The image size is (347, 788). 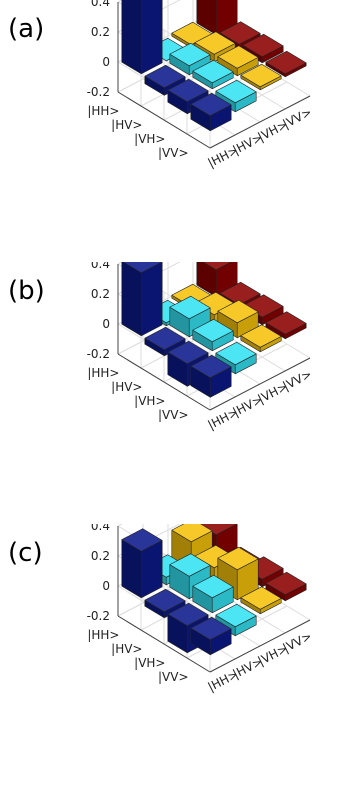 What do you see at coordinates (26, 291) in the screenshot?
I see `panel-label: (b)` at bounding box center [26, 291].